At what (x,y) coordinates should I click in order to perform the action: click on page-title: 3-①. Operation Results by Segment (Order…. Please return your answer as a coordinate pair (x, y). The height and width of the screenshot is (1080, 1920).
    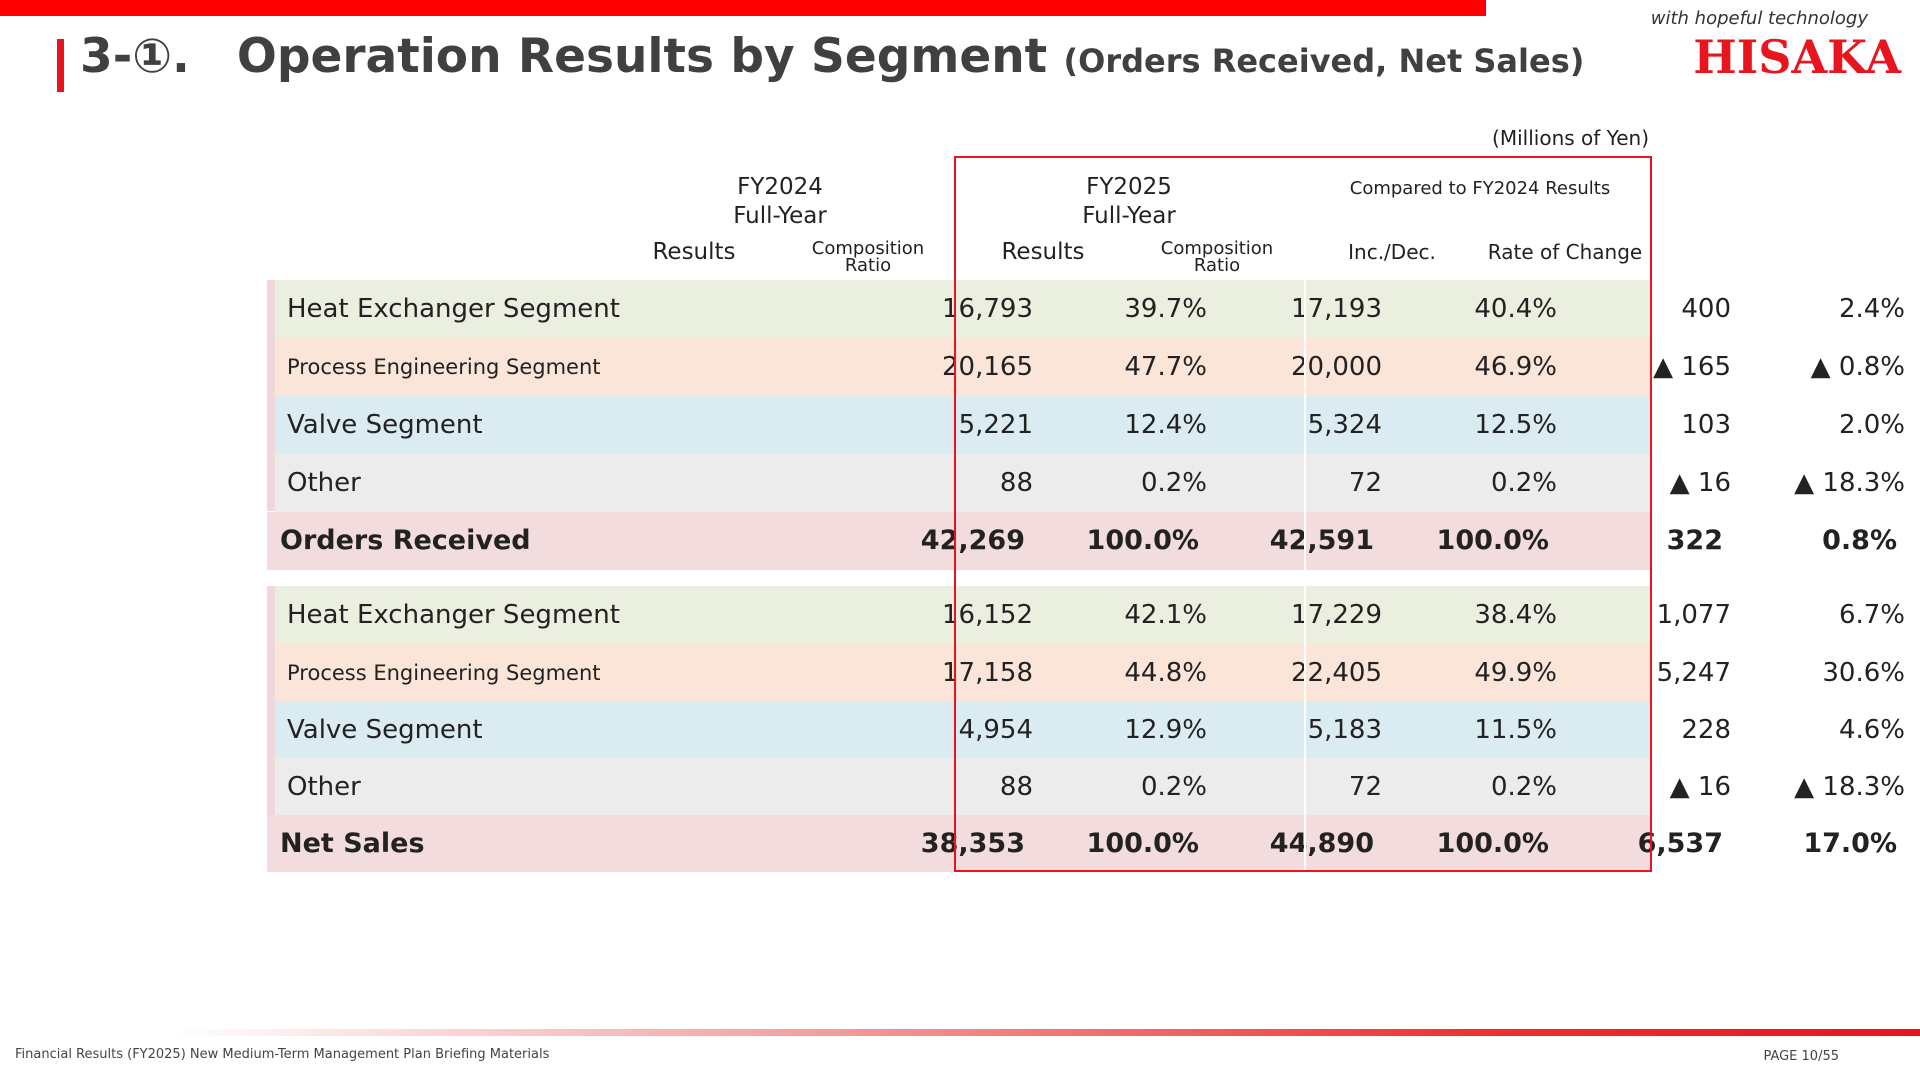
    Looking at the image, I should click on (832, 56).